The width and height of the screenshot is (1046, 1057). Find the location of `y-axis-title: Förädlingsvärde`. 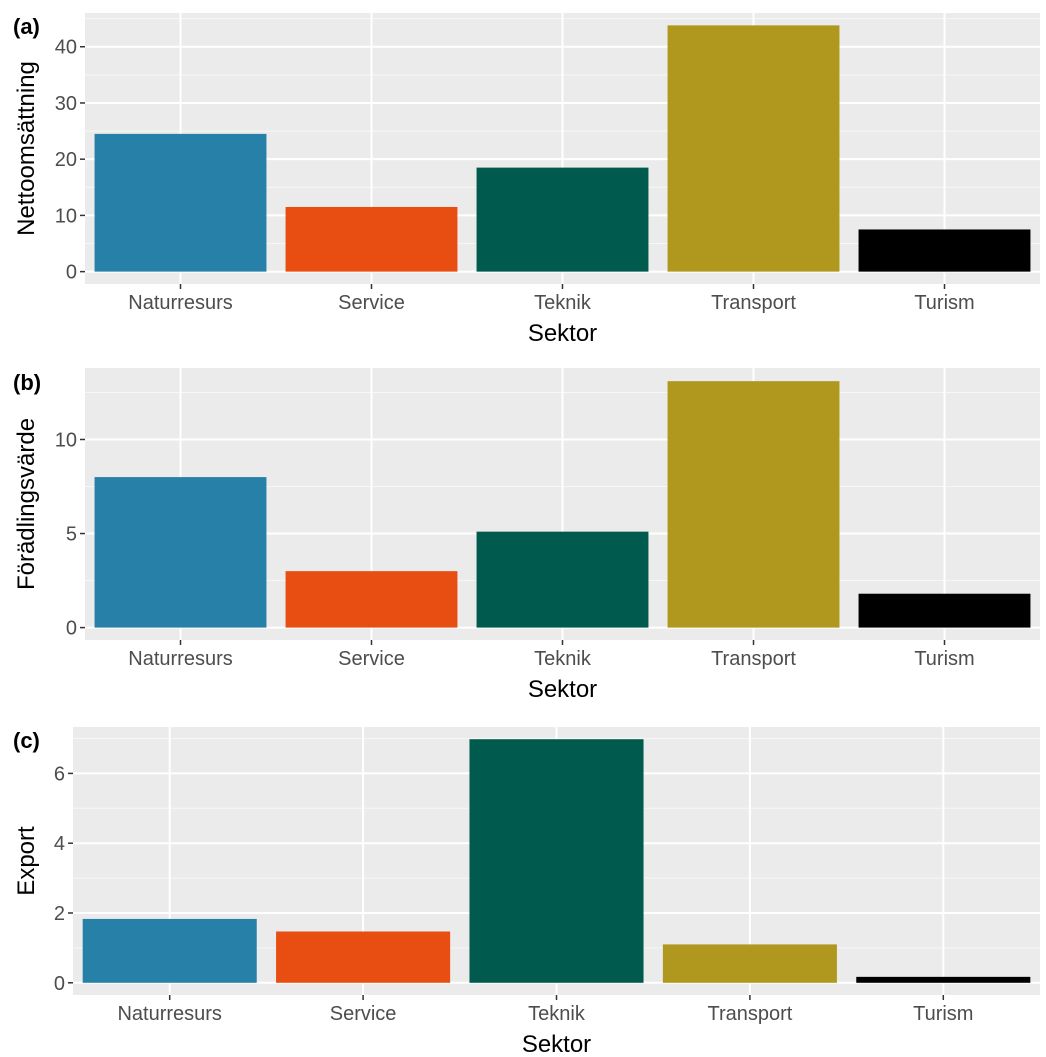

y-axis-title: Förädlingsvärde is located at coordinates (26, 504).